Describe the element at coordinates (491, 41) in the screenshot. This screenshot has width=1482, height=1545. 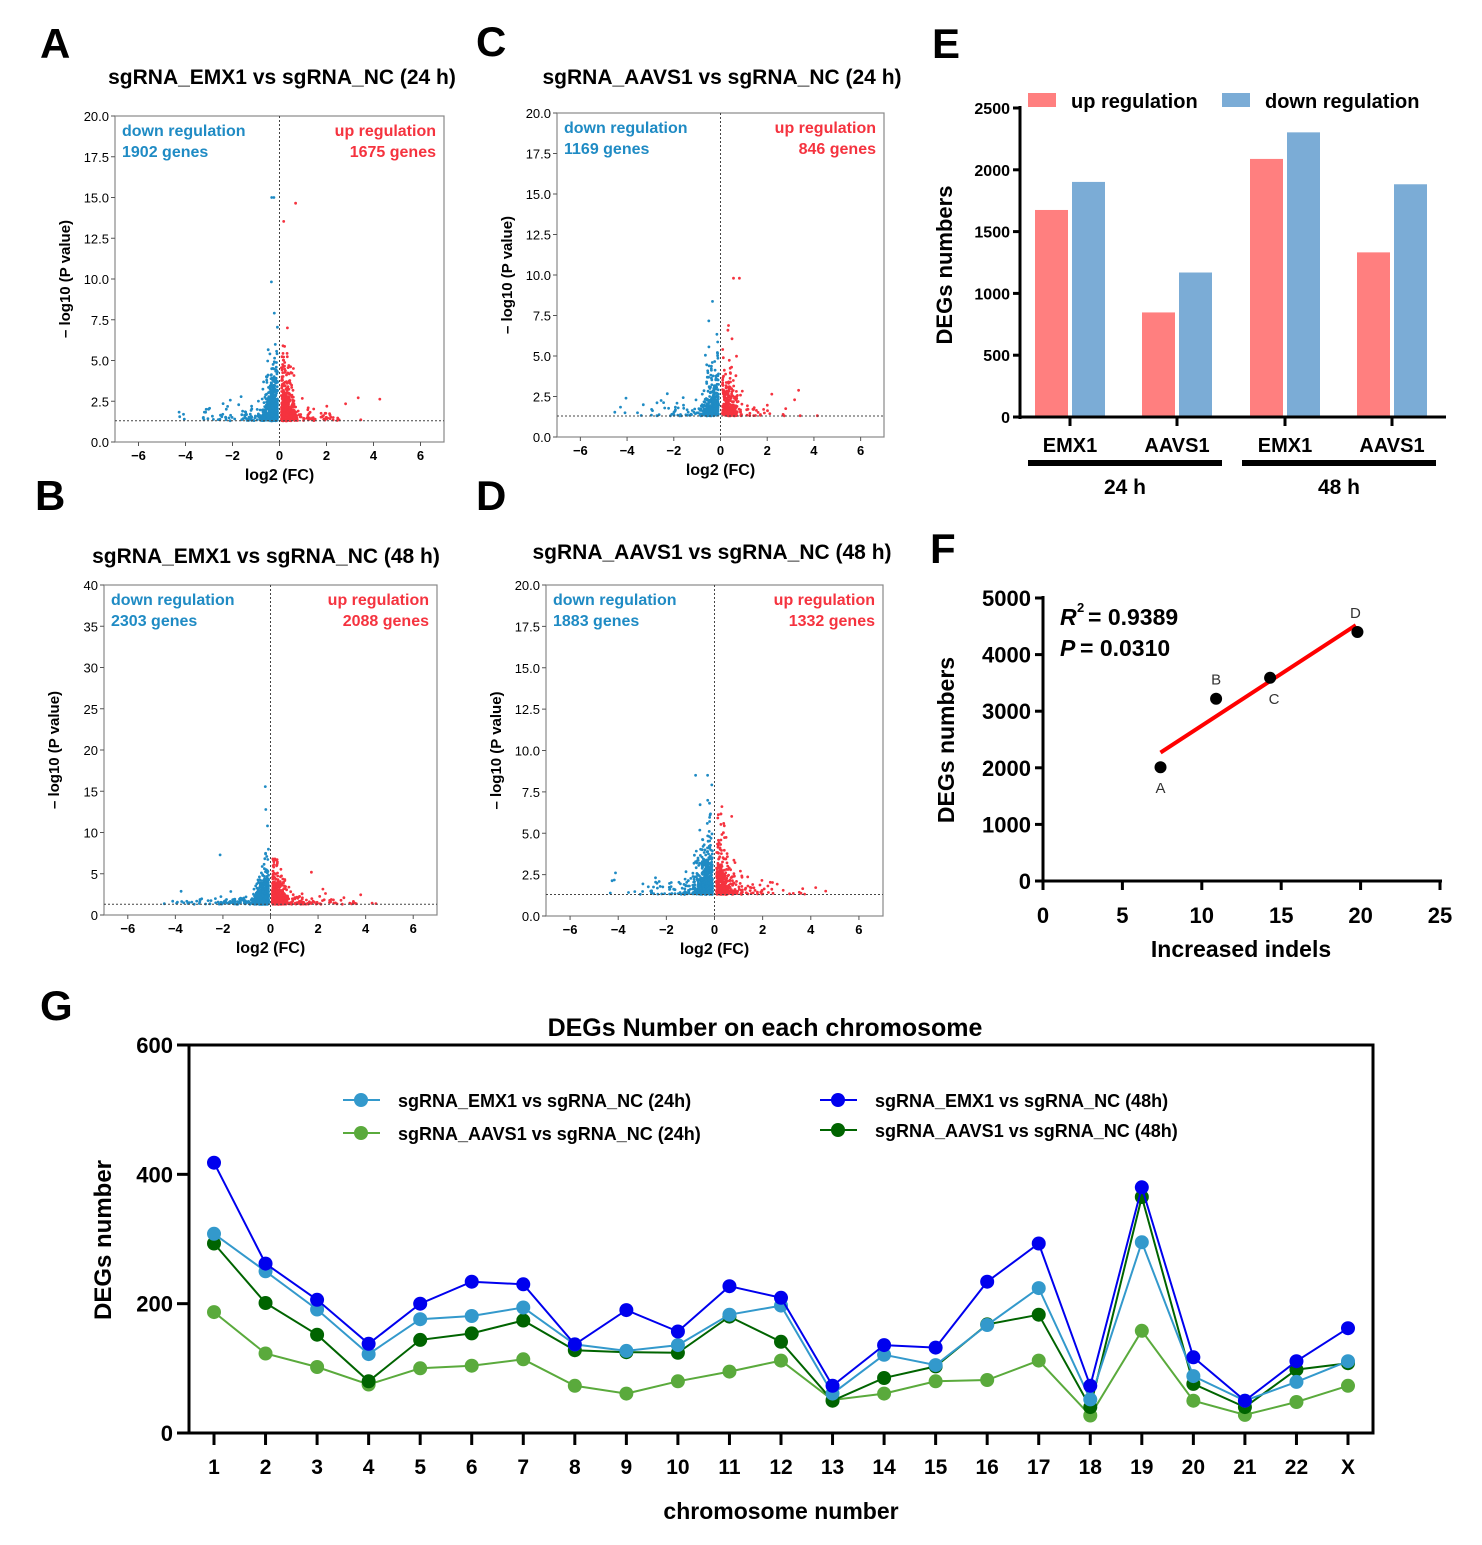
I see `panel-letter: C` at that location.